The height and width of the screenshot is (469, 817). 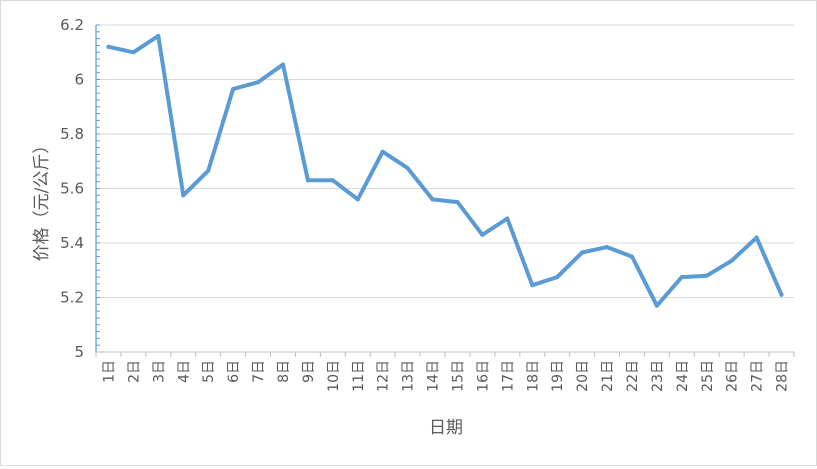 What do you see at coordinates (72, 243) in the screenshot?
I see `y-tick-label: 5.4` at bounding box center [72, 243].